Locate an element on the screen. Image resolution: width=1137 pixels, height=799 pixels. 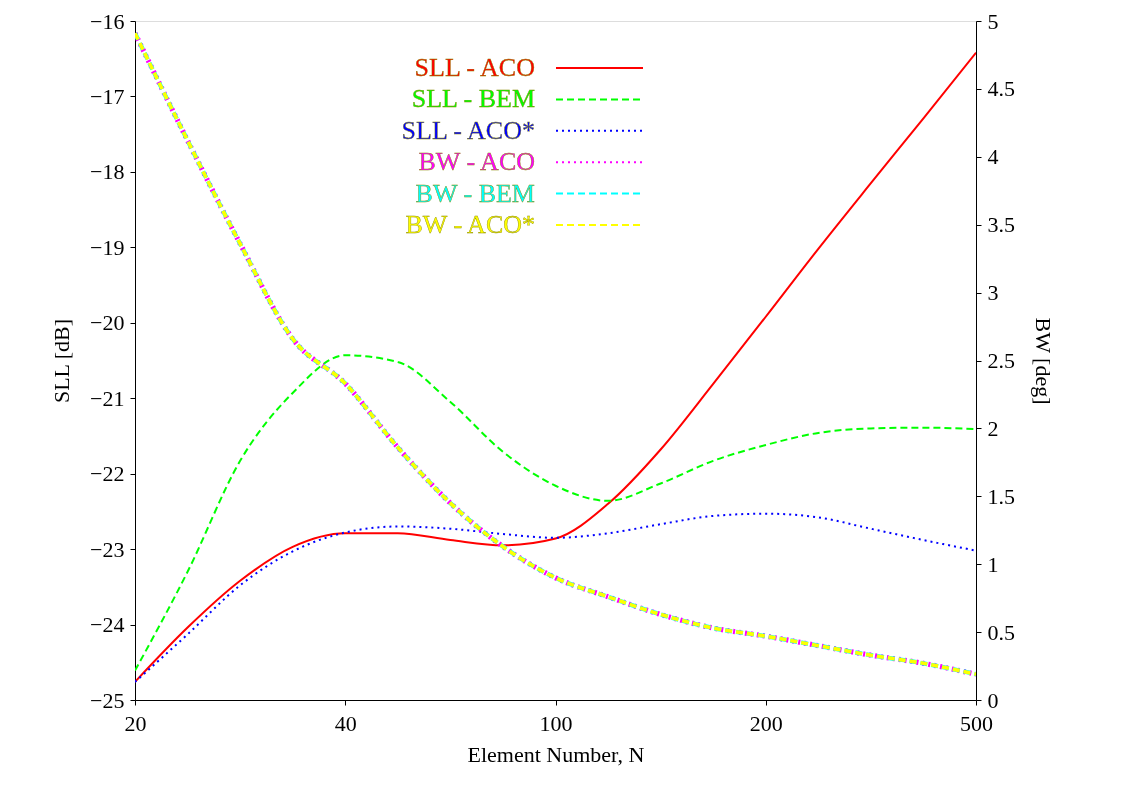
y-tick-label: −24 is located at coordinates (107, 625).